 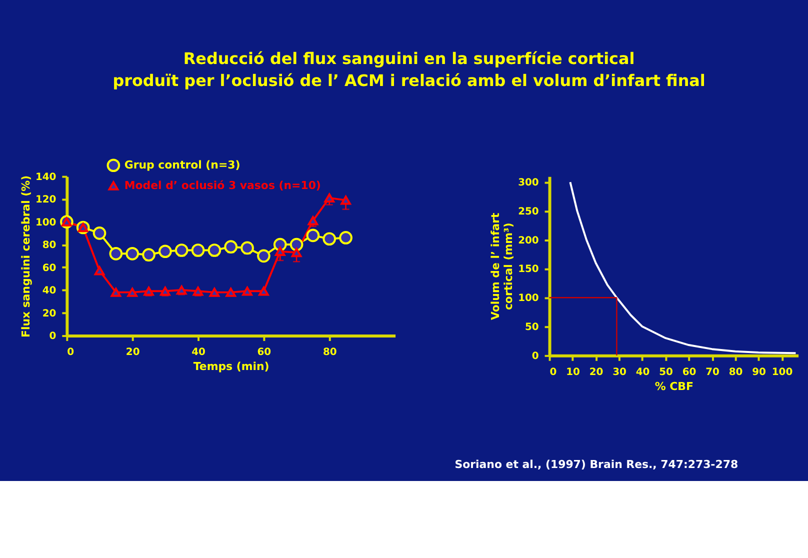 What do you see at coordinates (528, 212) in the screenshot?
I see `y-tick-label: 250` at bounding box center [528, 212].